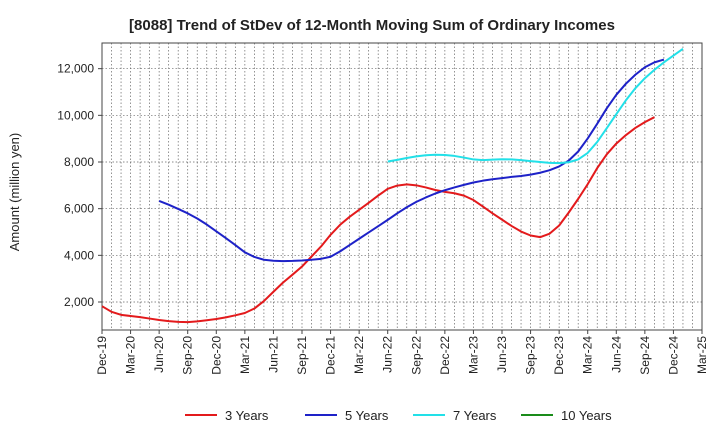 Image resolution: width=720 pixels, height=440 pixels. Describe the element at coordinates (302, 355) in the screenshot. I see `x-tick-label: Sep-21` at that location.